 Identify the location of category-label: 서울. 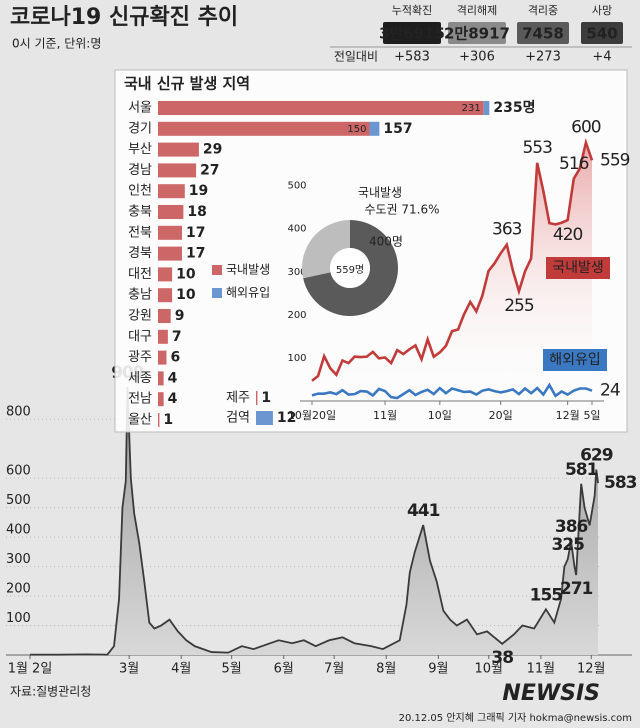
(140, 108).